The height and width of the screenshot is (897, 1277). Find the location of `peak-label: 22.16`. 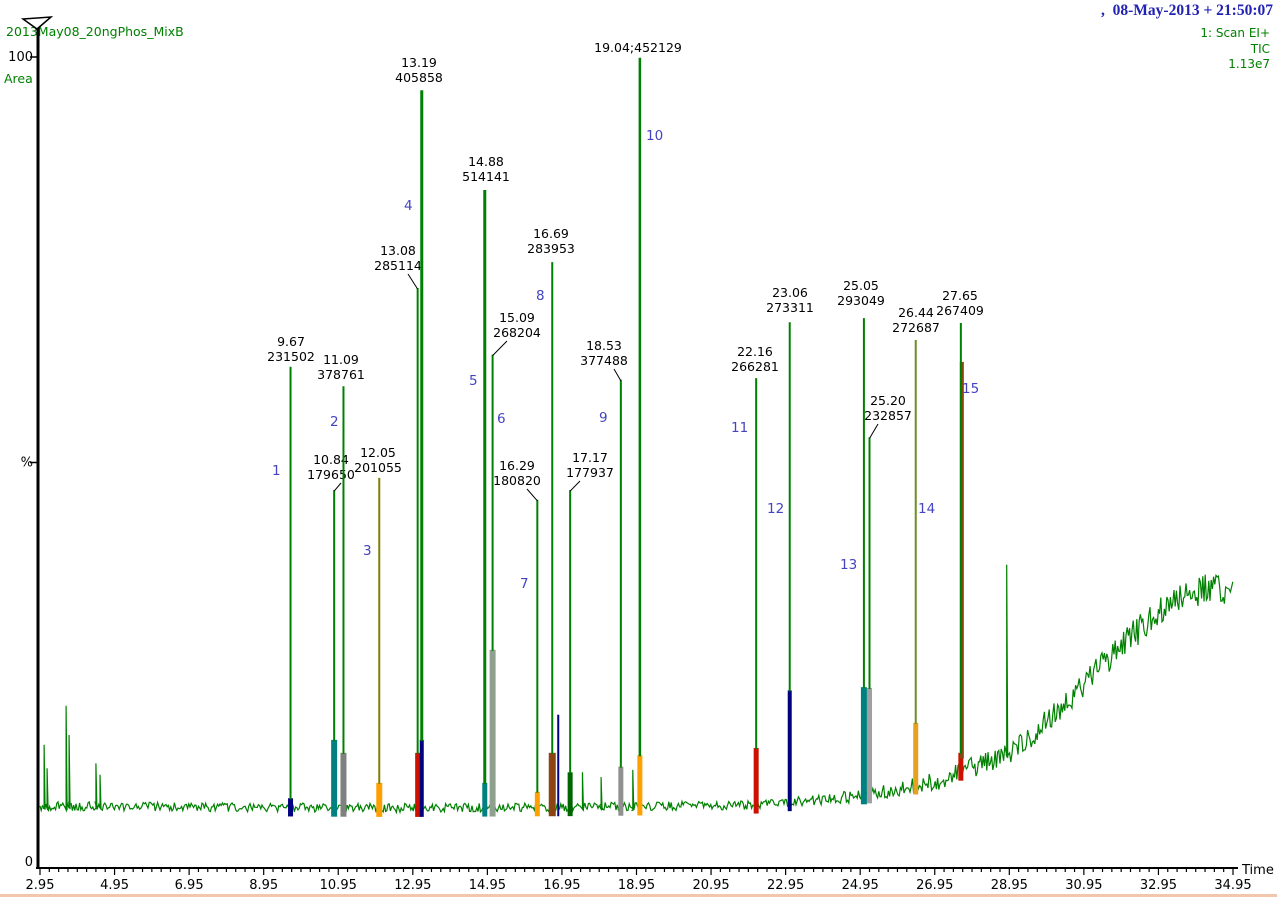

peak-label: 22.16 is located at coordinates (755, 351).